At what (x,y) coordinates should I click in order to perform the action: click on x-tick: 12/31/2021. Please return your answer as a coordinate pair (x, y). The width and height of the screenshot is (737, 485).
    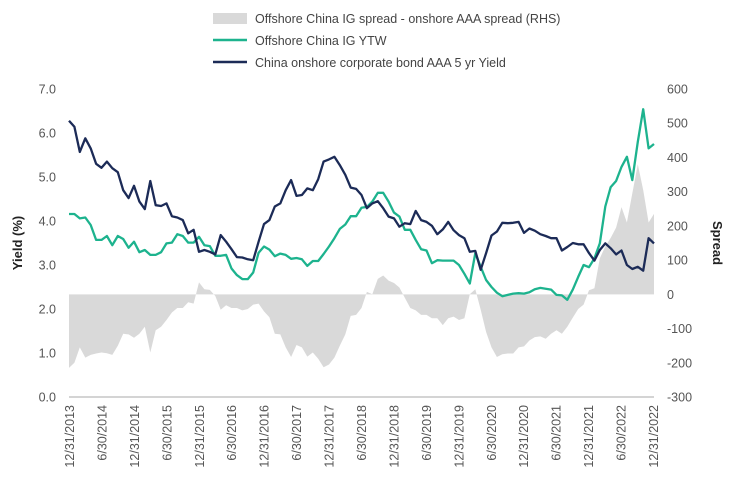
    Looking at the image, I should click on (589, 436).